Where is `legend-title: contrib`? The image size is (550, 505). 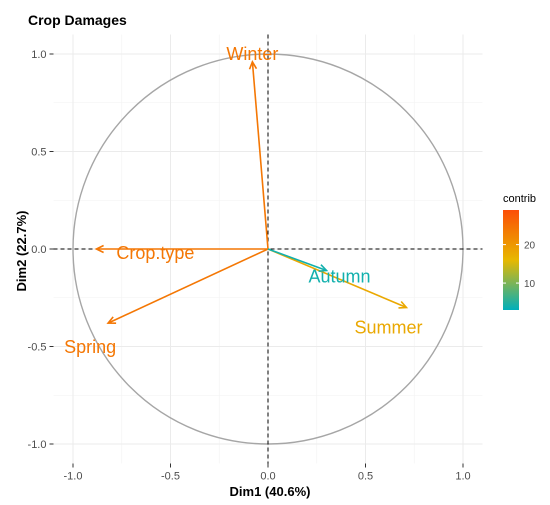 legend-title: contrib is located at coordinates (519, 199).